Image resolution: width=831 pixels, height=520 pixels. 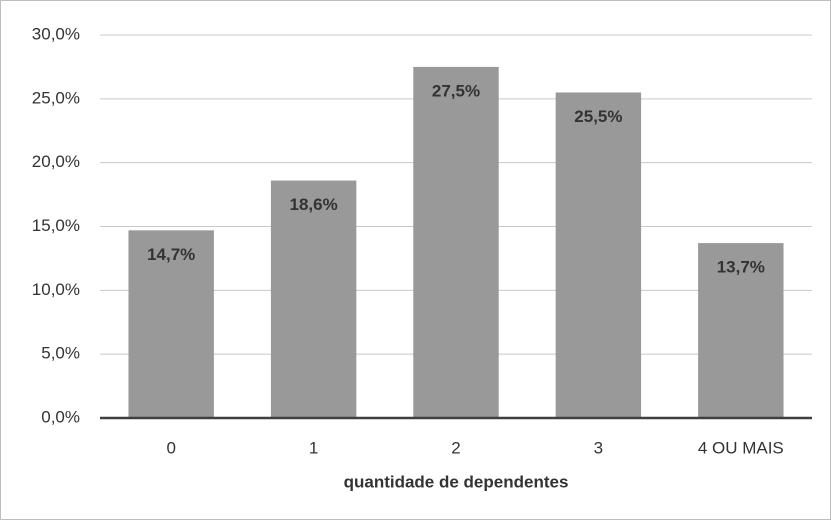 What do you see at coordinates (456, 481) in the screenshot?
I see `x-axis-title: quantidade de dependentes` at bounding box center [456, 481].